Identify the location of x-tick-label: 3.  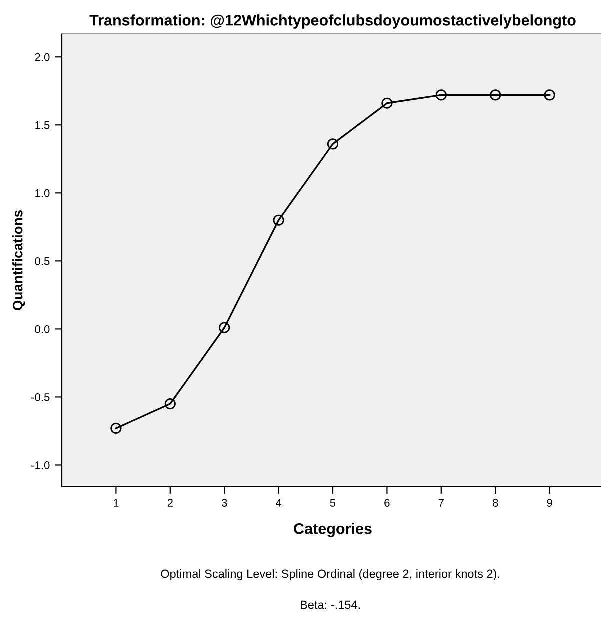
(225, 503).